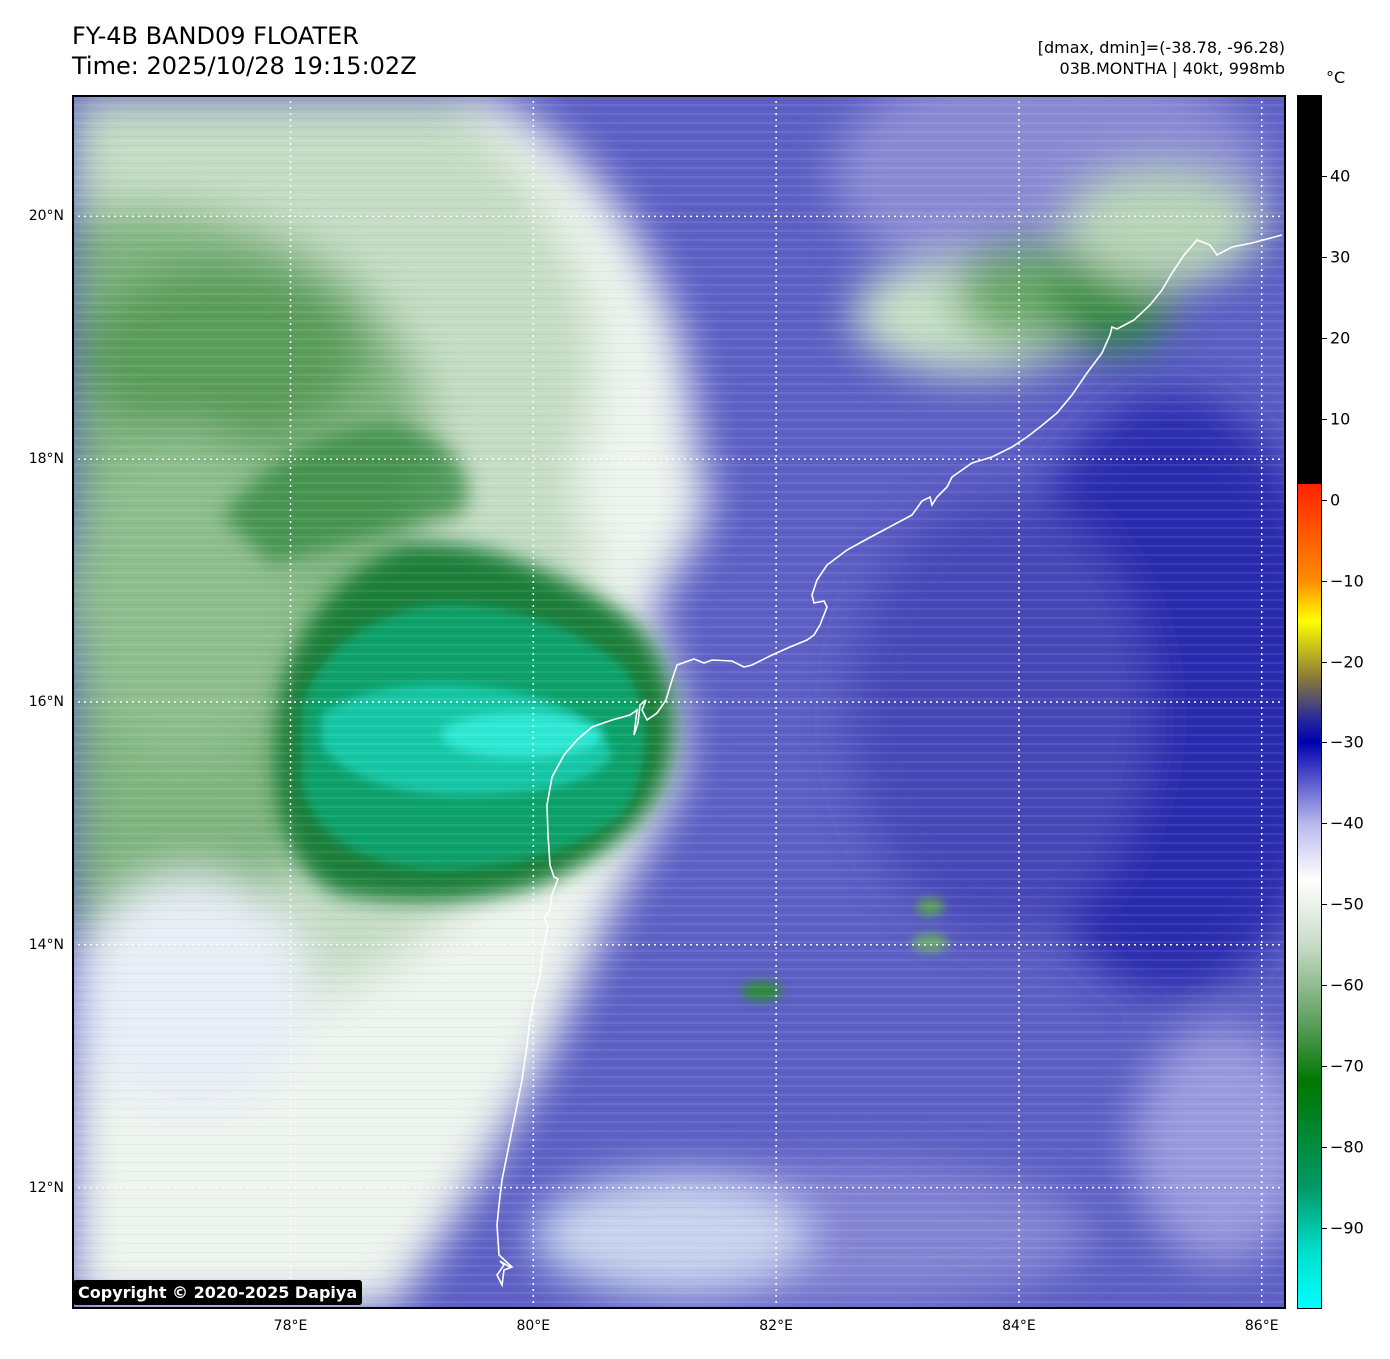 This screenshot has height=1359, width=1390. I want to click on colorbar-tick-label: 0, so click(1335, 500).